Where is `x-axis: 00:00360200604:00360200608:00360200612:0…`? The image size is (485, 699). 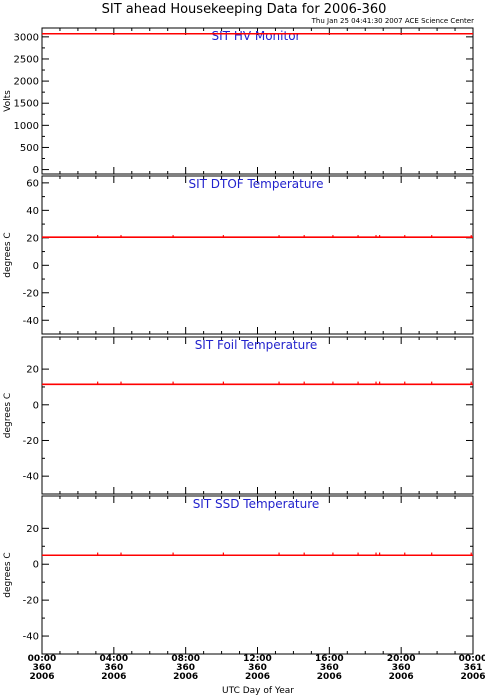 x-axis: 00:00360200604:00360200608:00360200612:0… is located at coordinates (256, 668).